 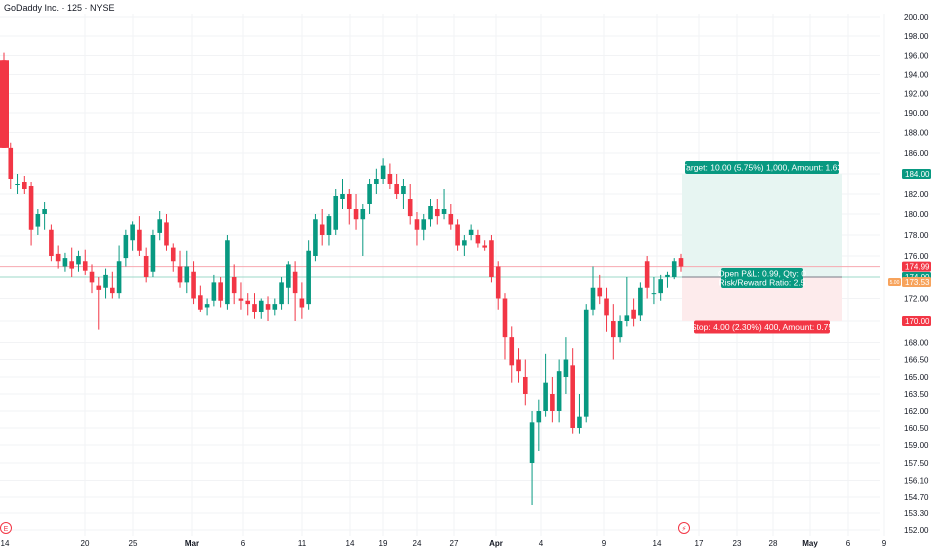 What do you see at coordinates (916, 282) in the screenshot?
I see `price-tag-box` at bounding box center [916, 282].